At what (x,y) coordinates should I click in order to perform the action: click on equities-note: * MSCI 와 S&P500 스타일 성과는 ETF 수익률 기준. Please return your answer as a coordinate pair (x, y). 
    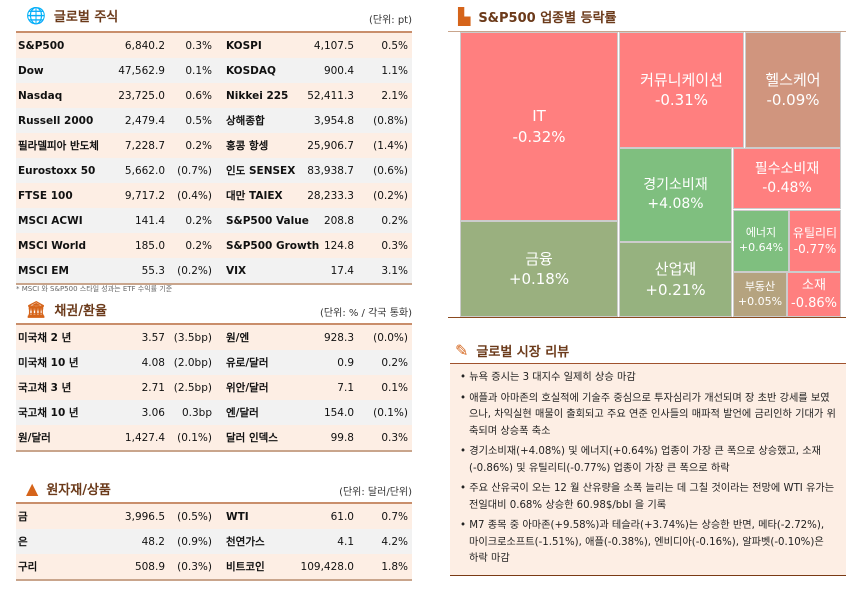
    Looking at the image, I should click on (94, 289).